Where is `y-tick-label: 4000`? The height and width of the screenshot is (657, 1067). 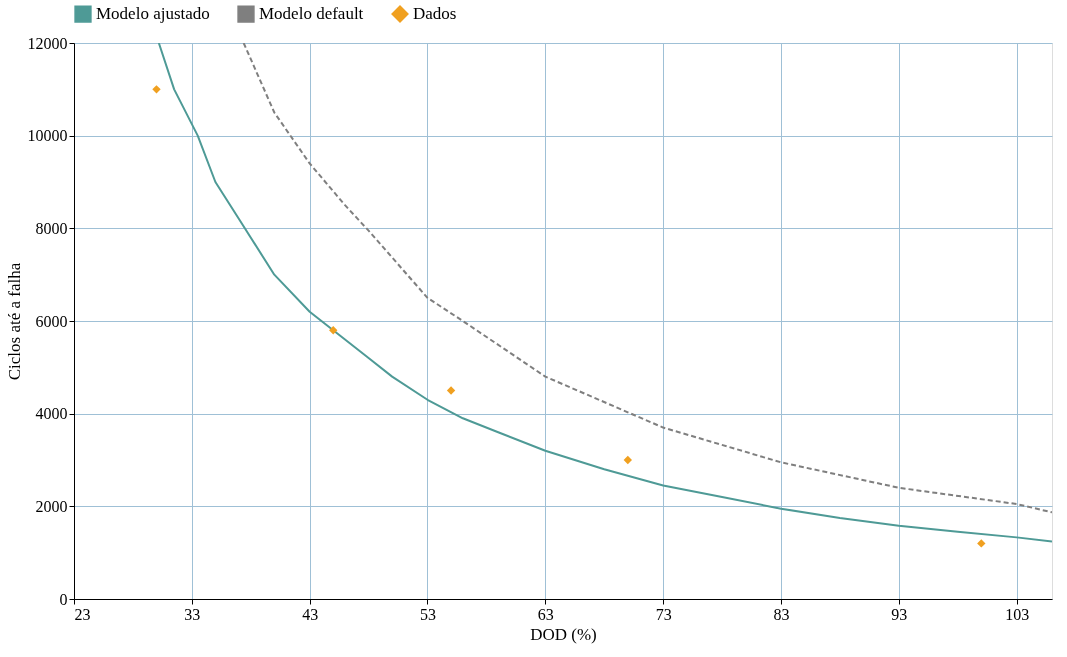
y-tick-label: 4000 is located at coordinates (51, 414).